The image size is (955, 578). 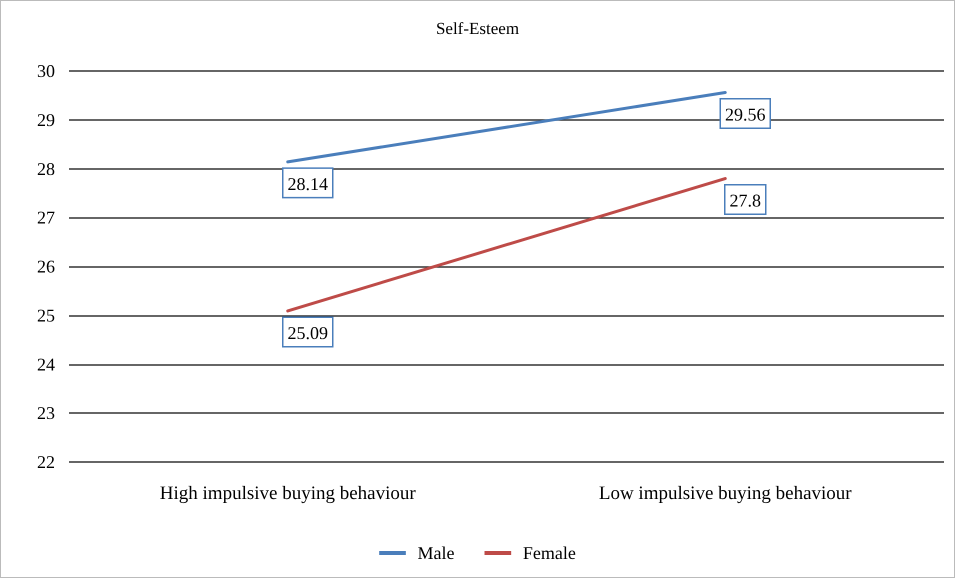 I want to click on y-tick-label: 22, so click(x=46, y=462).